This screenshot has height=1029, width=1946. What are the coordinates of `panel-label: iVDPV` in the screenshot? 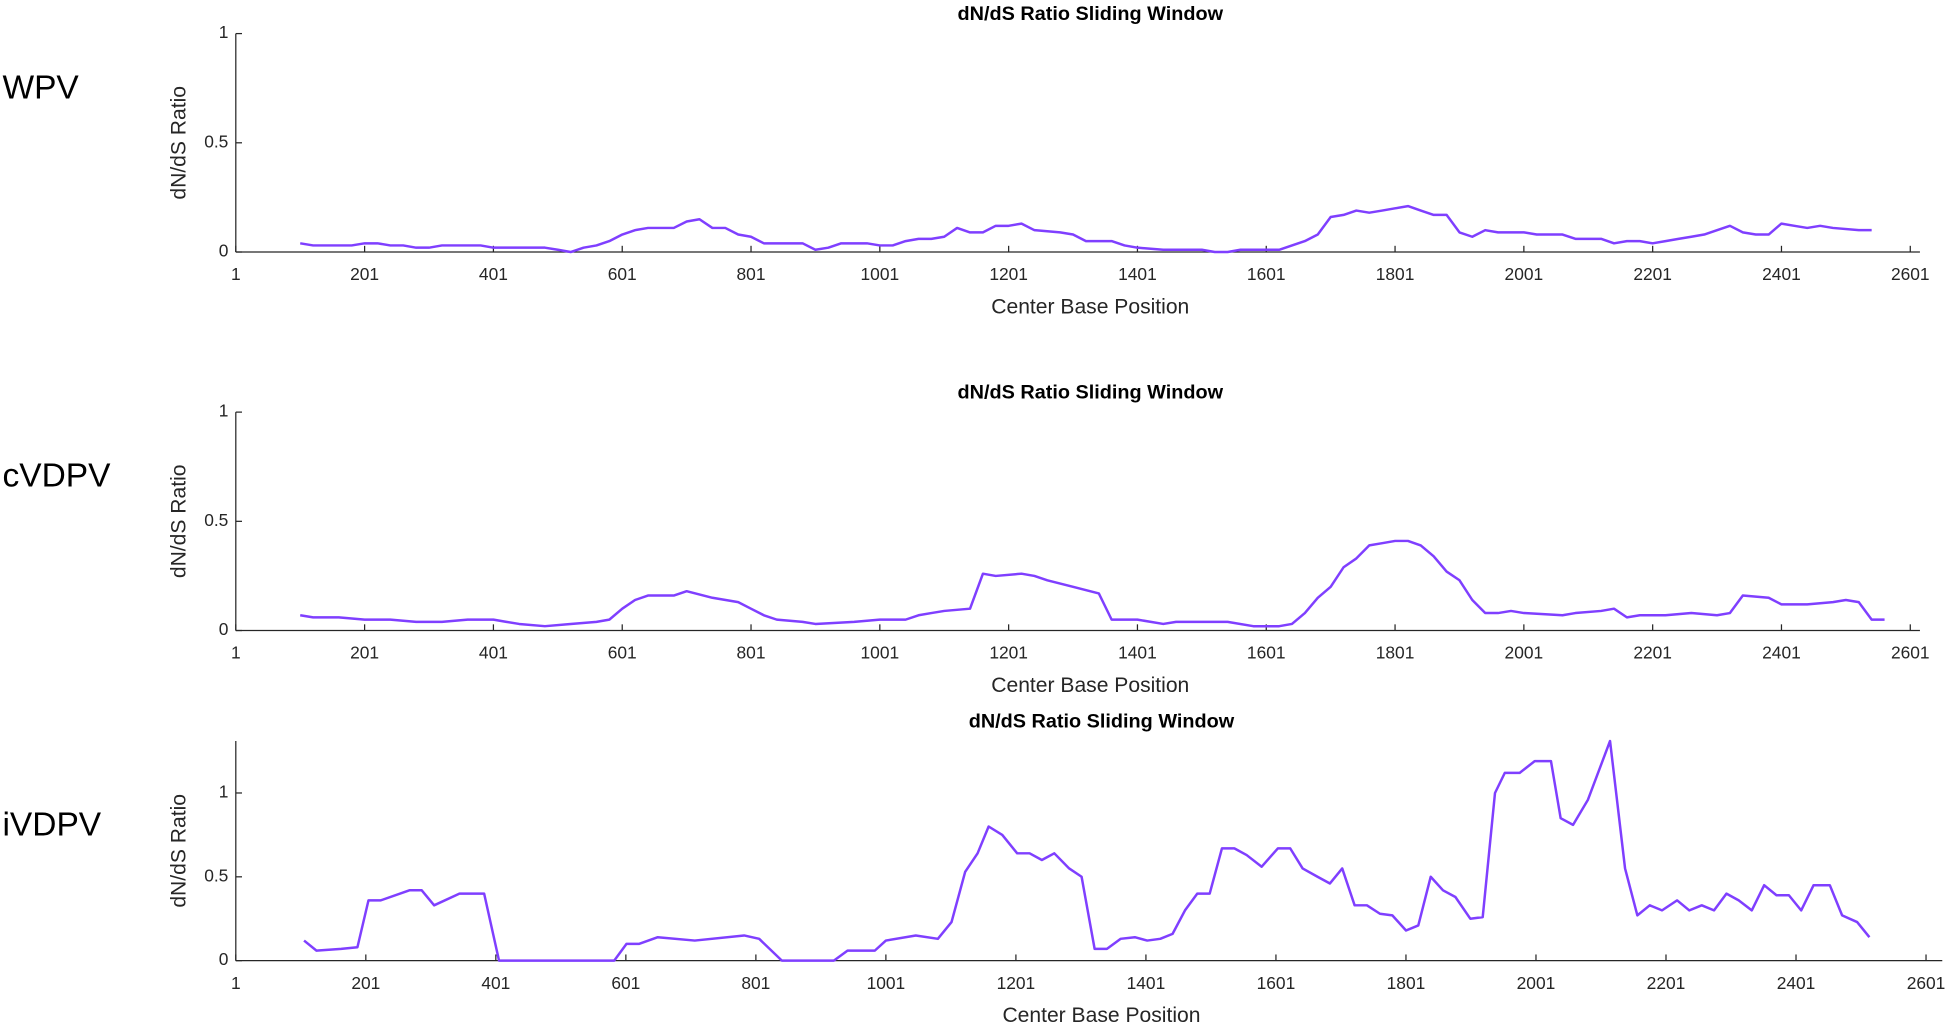 It's located at (51, 824).